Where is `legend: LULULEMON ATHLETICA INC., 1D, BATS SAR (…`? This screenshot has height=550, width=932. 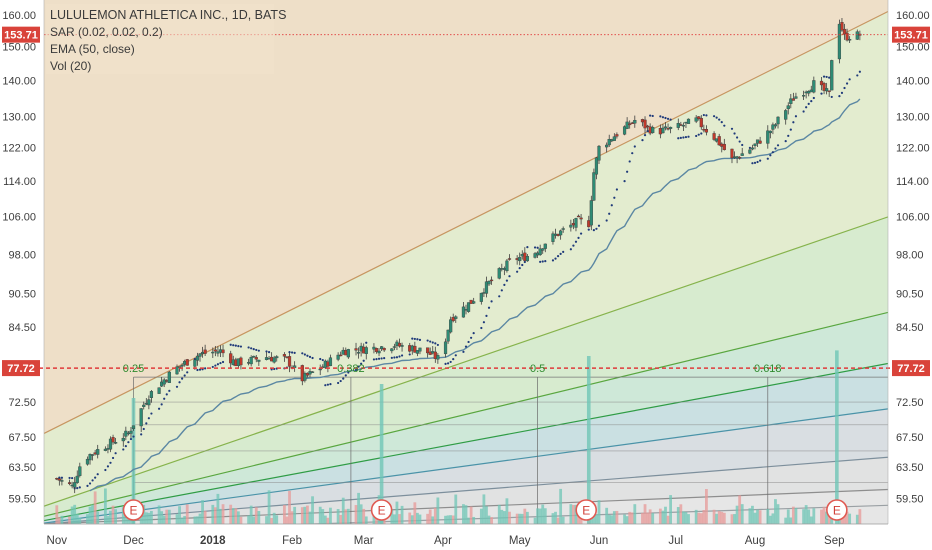 legend: LULULEMON ATHLETICA INC., 1D, BATS SAR (… is located at coordinates (166, 39).